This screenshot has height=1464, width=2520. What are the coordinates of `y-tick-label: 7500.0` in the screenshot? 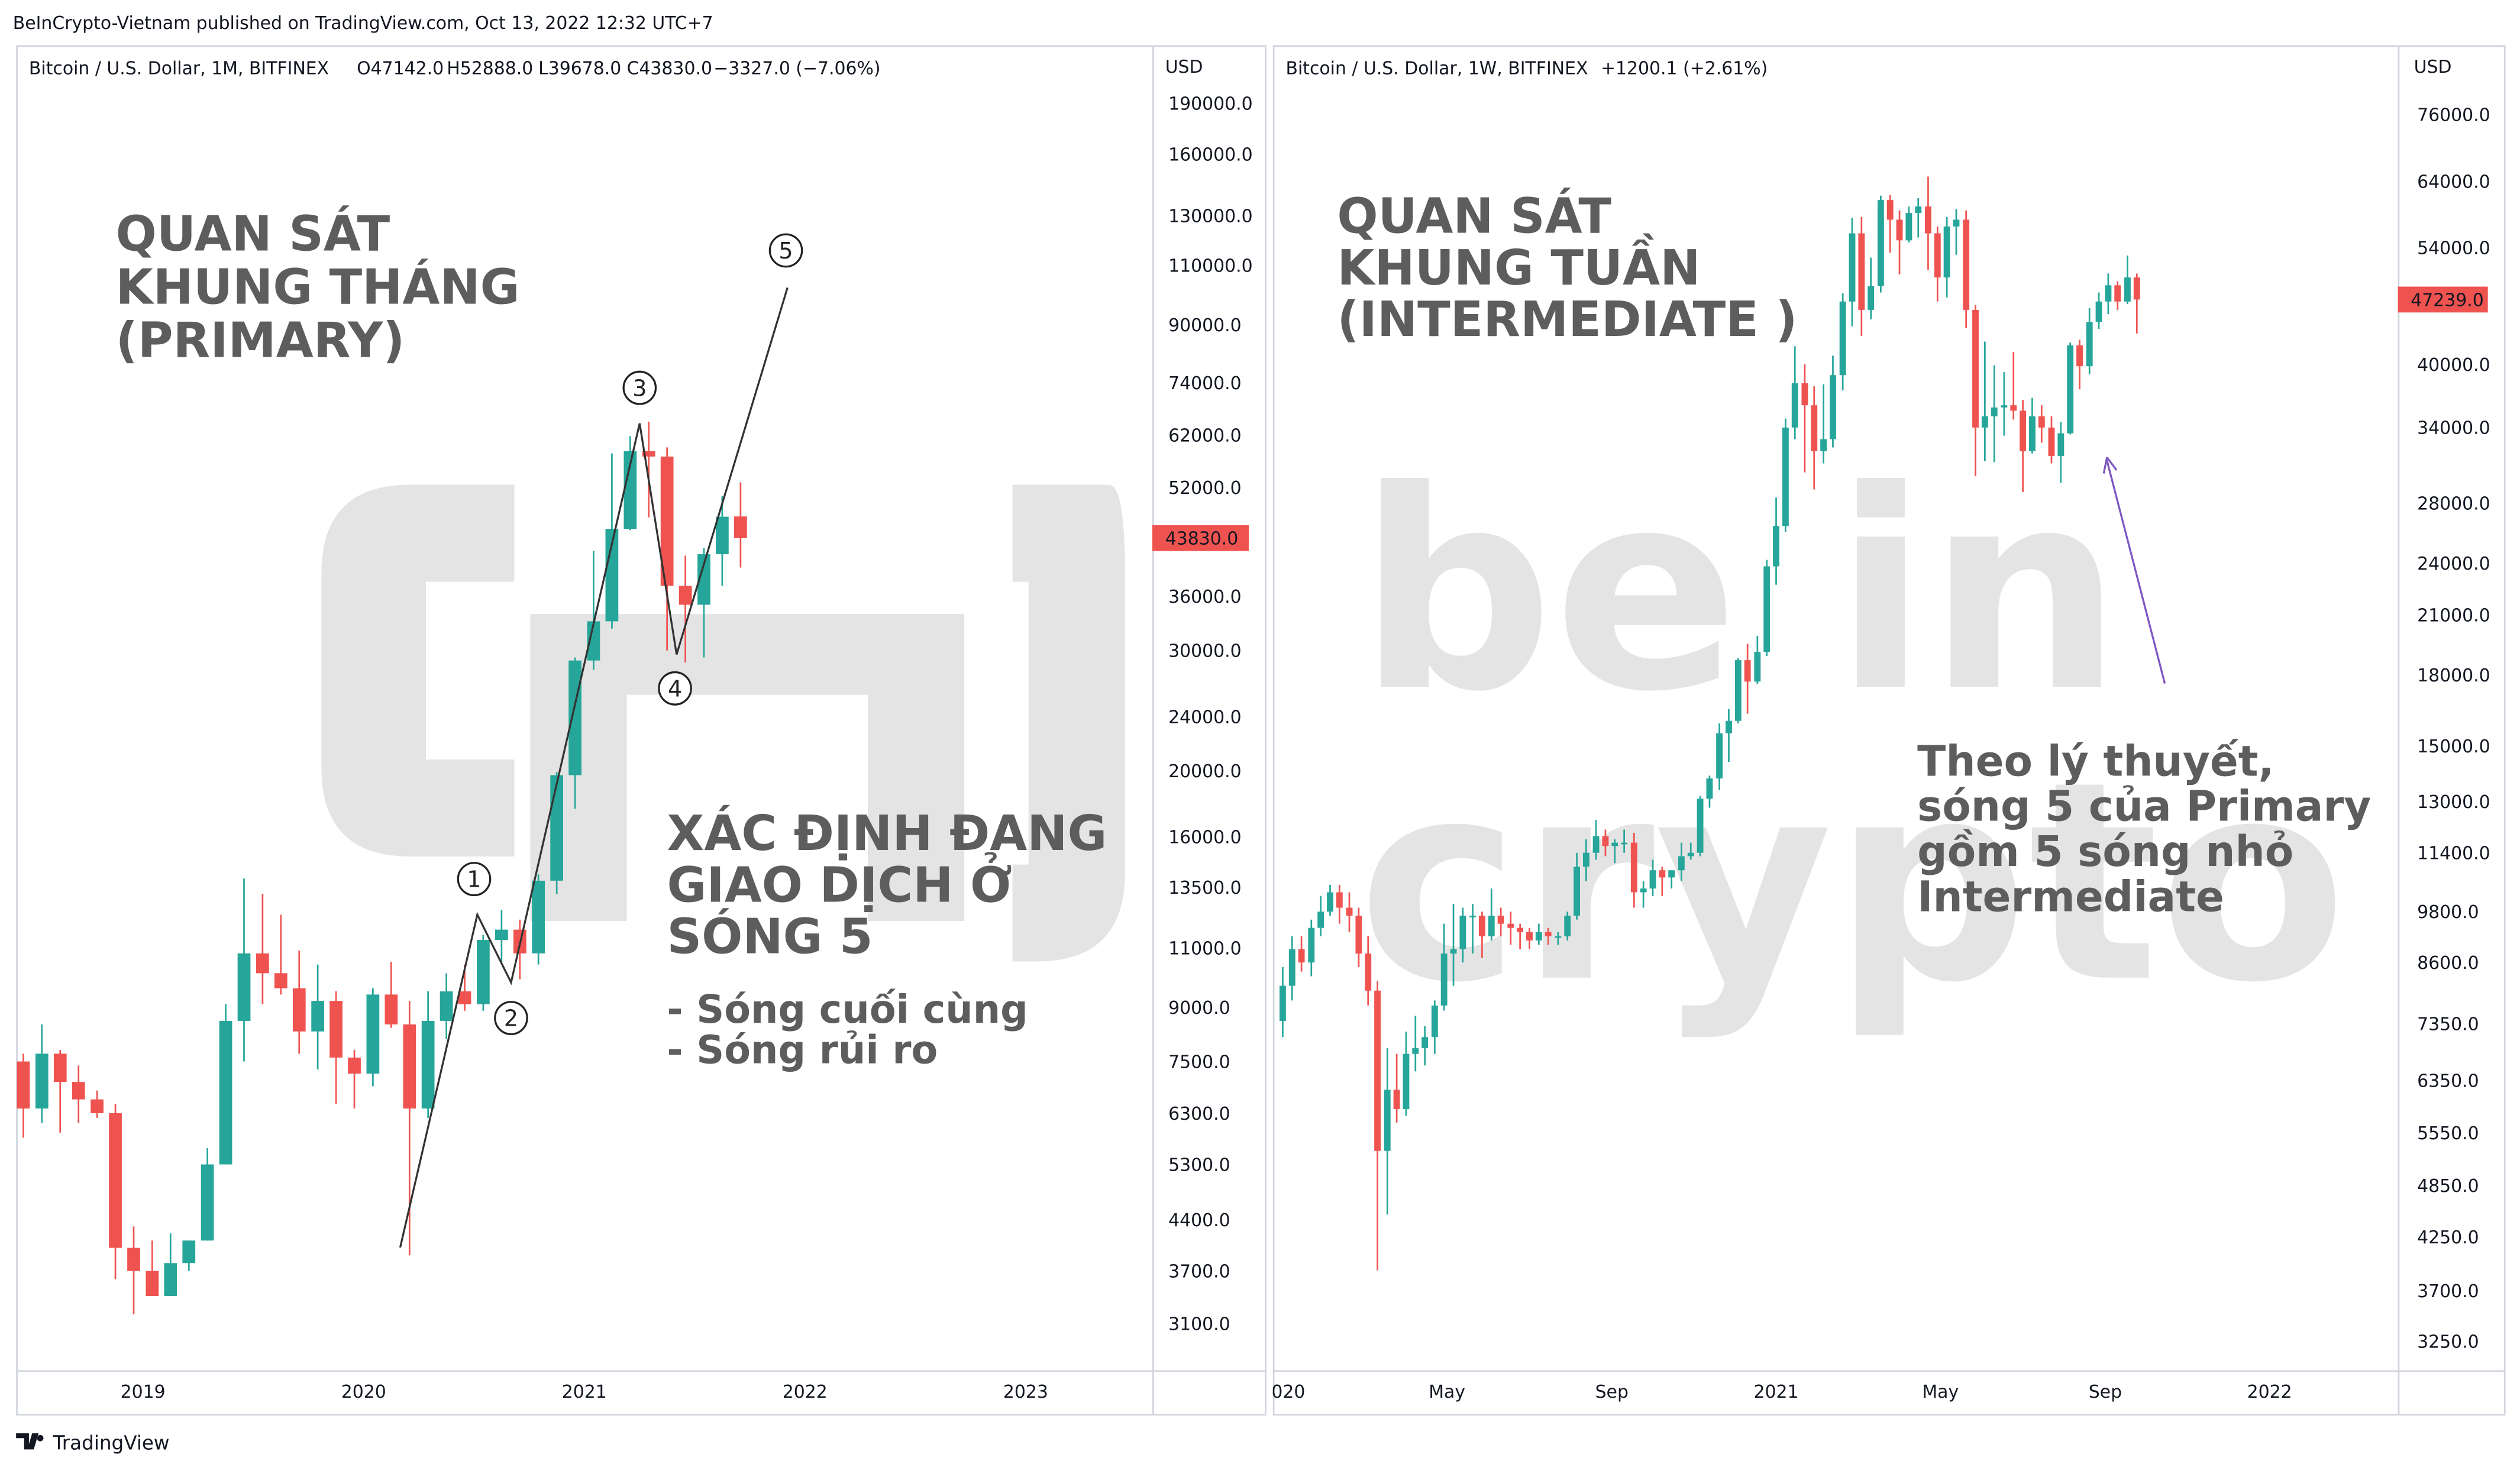 It's located at (1199, 1062).